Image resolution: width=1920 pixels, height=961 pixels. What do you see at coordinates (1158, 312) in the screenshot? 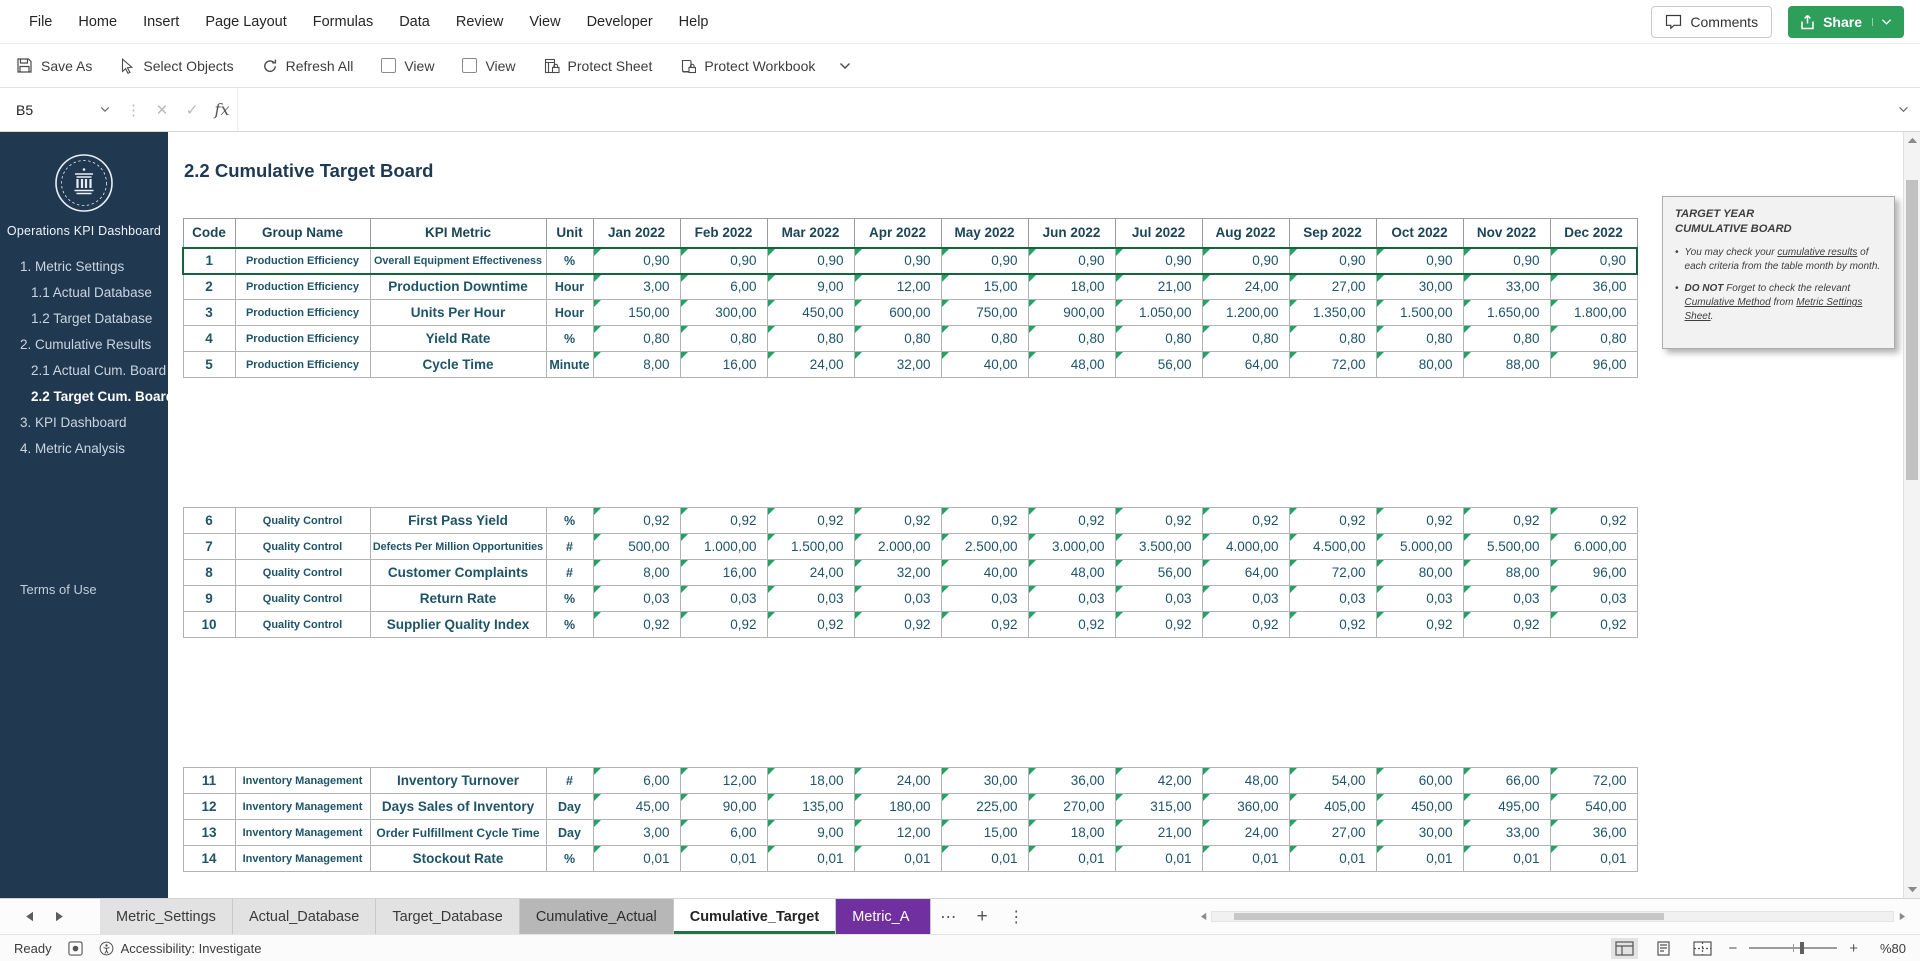
I see `cell-month-value: 1.050,00` at bounding box center [1158, 312].